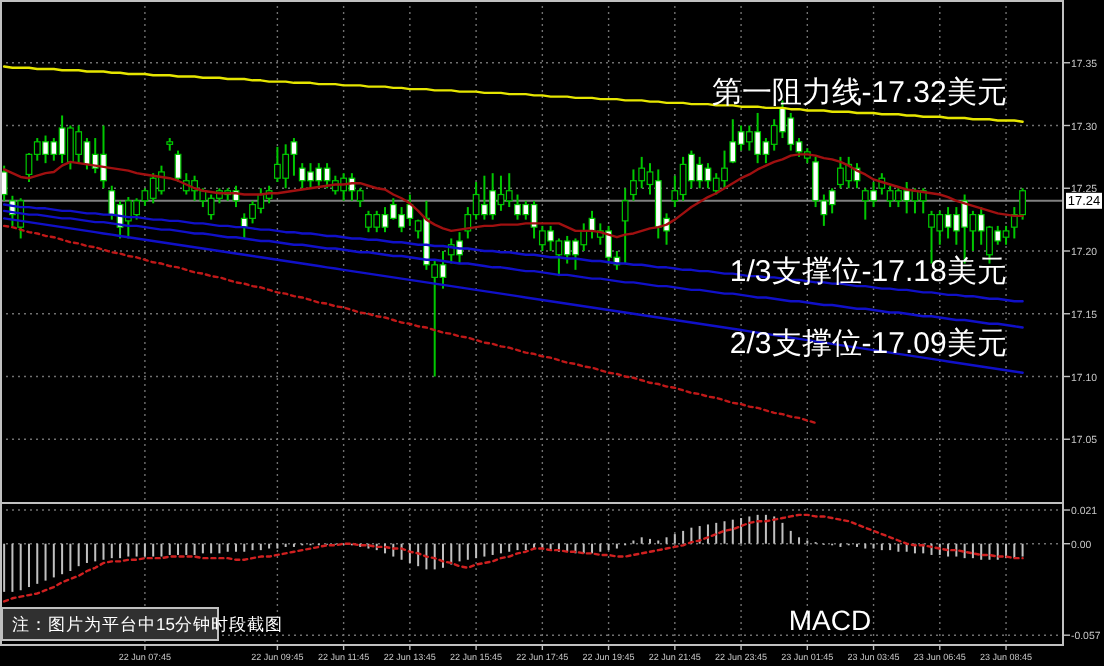  I want to click on annotation: MACD, so click(830, 620).